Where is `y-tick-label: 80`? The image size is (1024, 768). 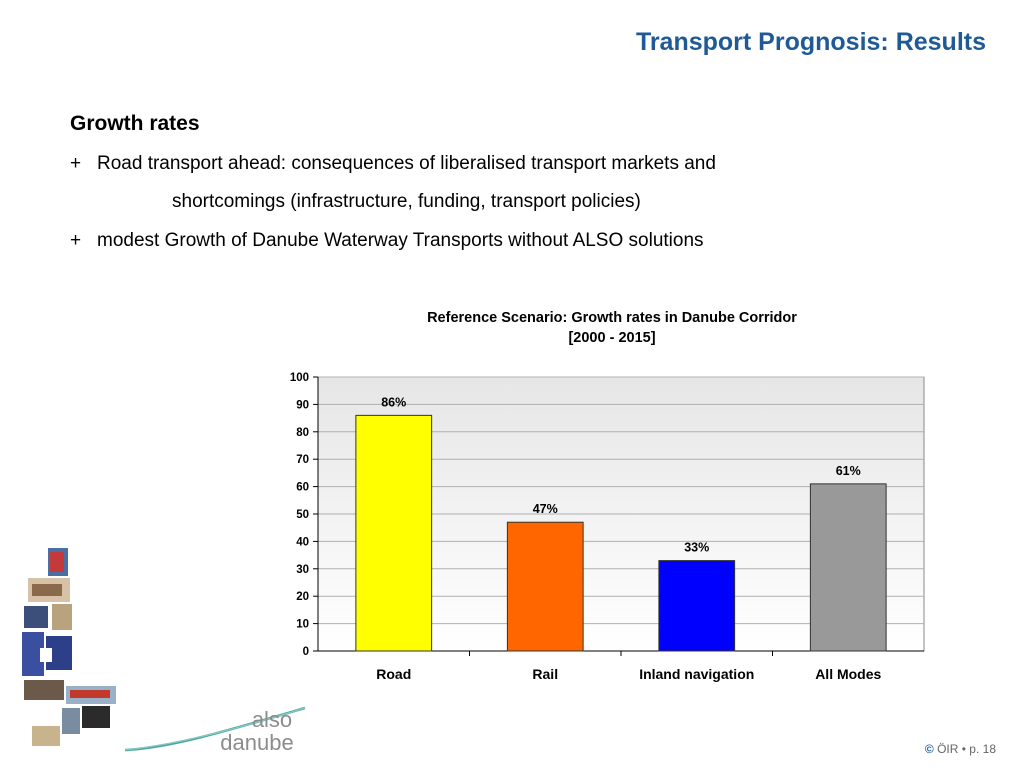
y-tick-label: 80 is located at coordinates (302, 433).